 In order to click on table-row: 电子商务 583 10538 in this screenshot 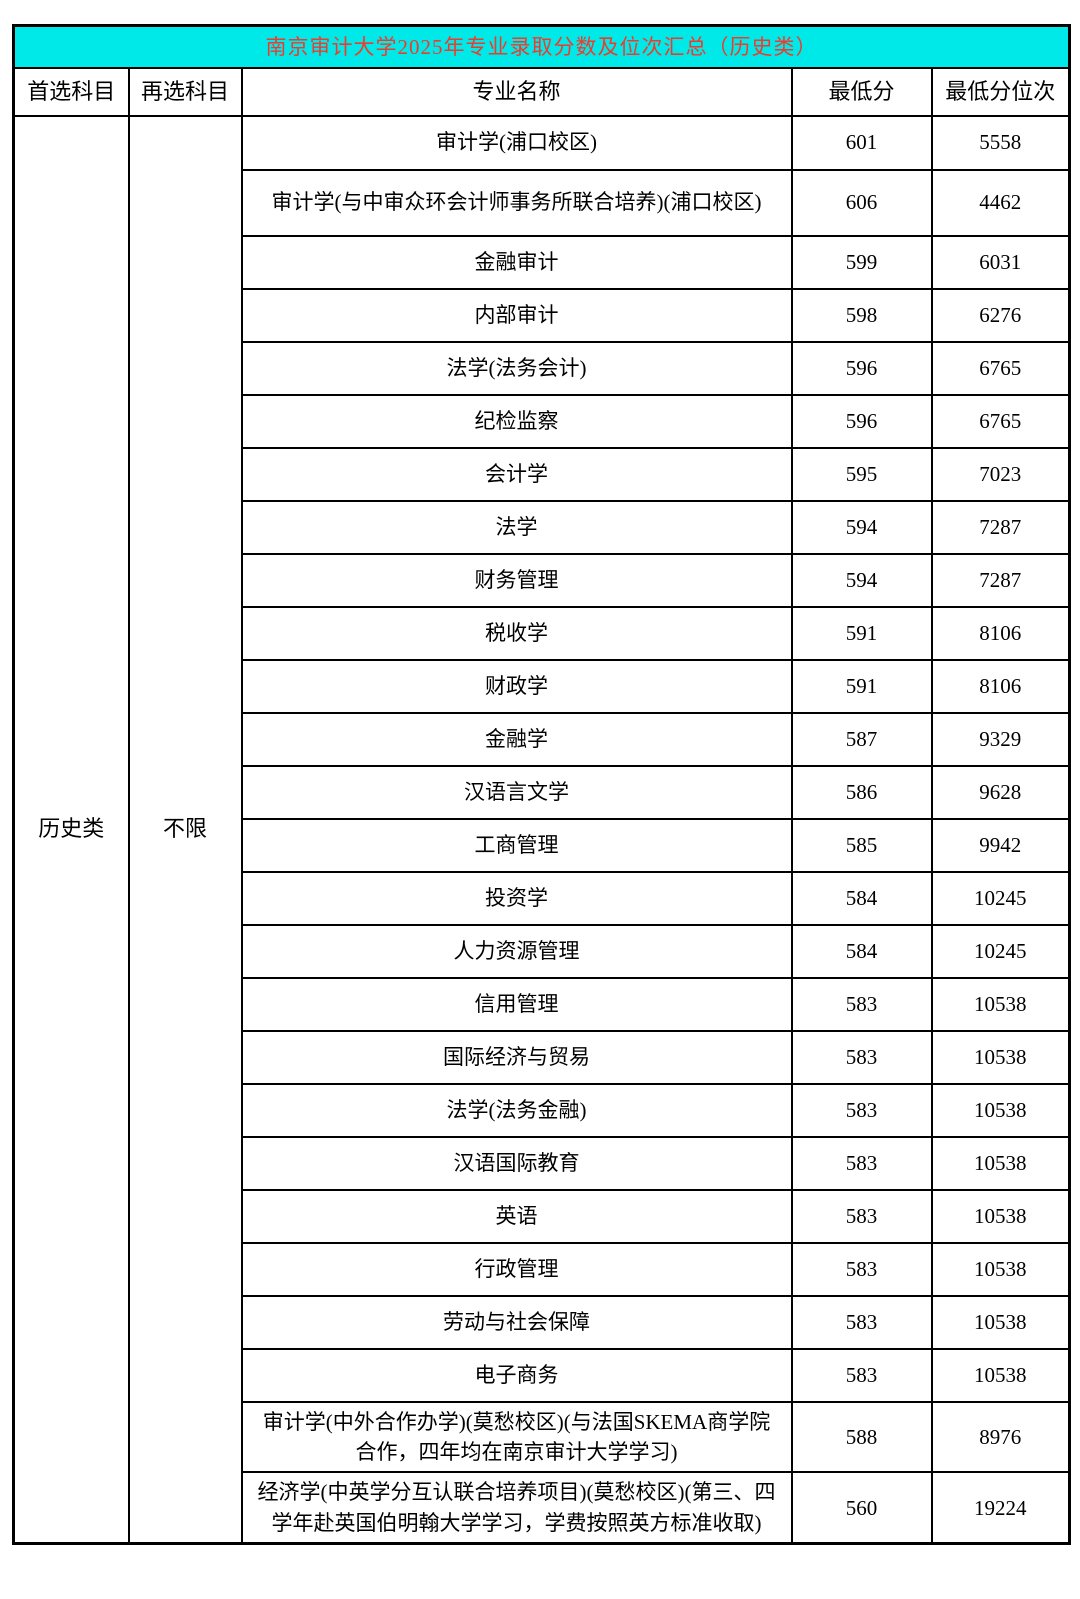, I will do `click(542, 1375)`.